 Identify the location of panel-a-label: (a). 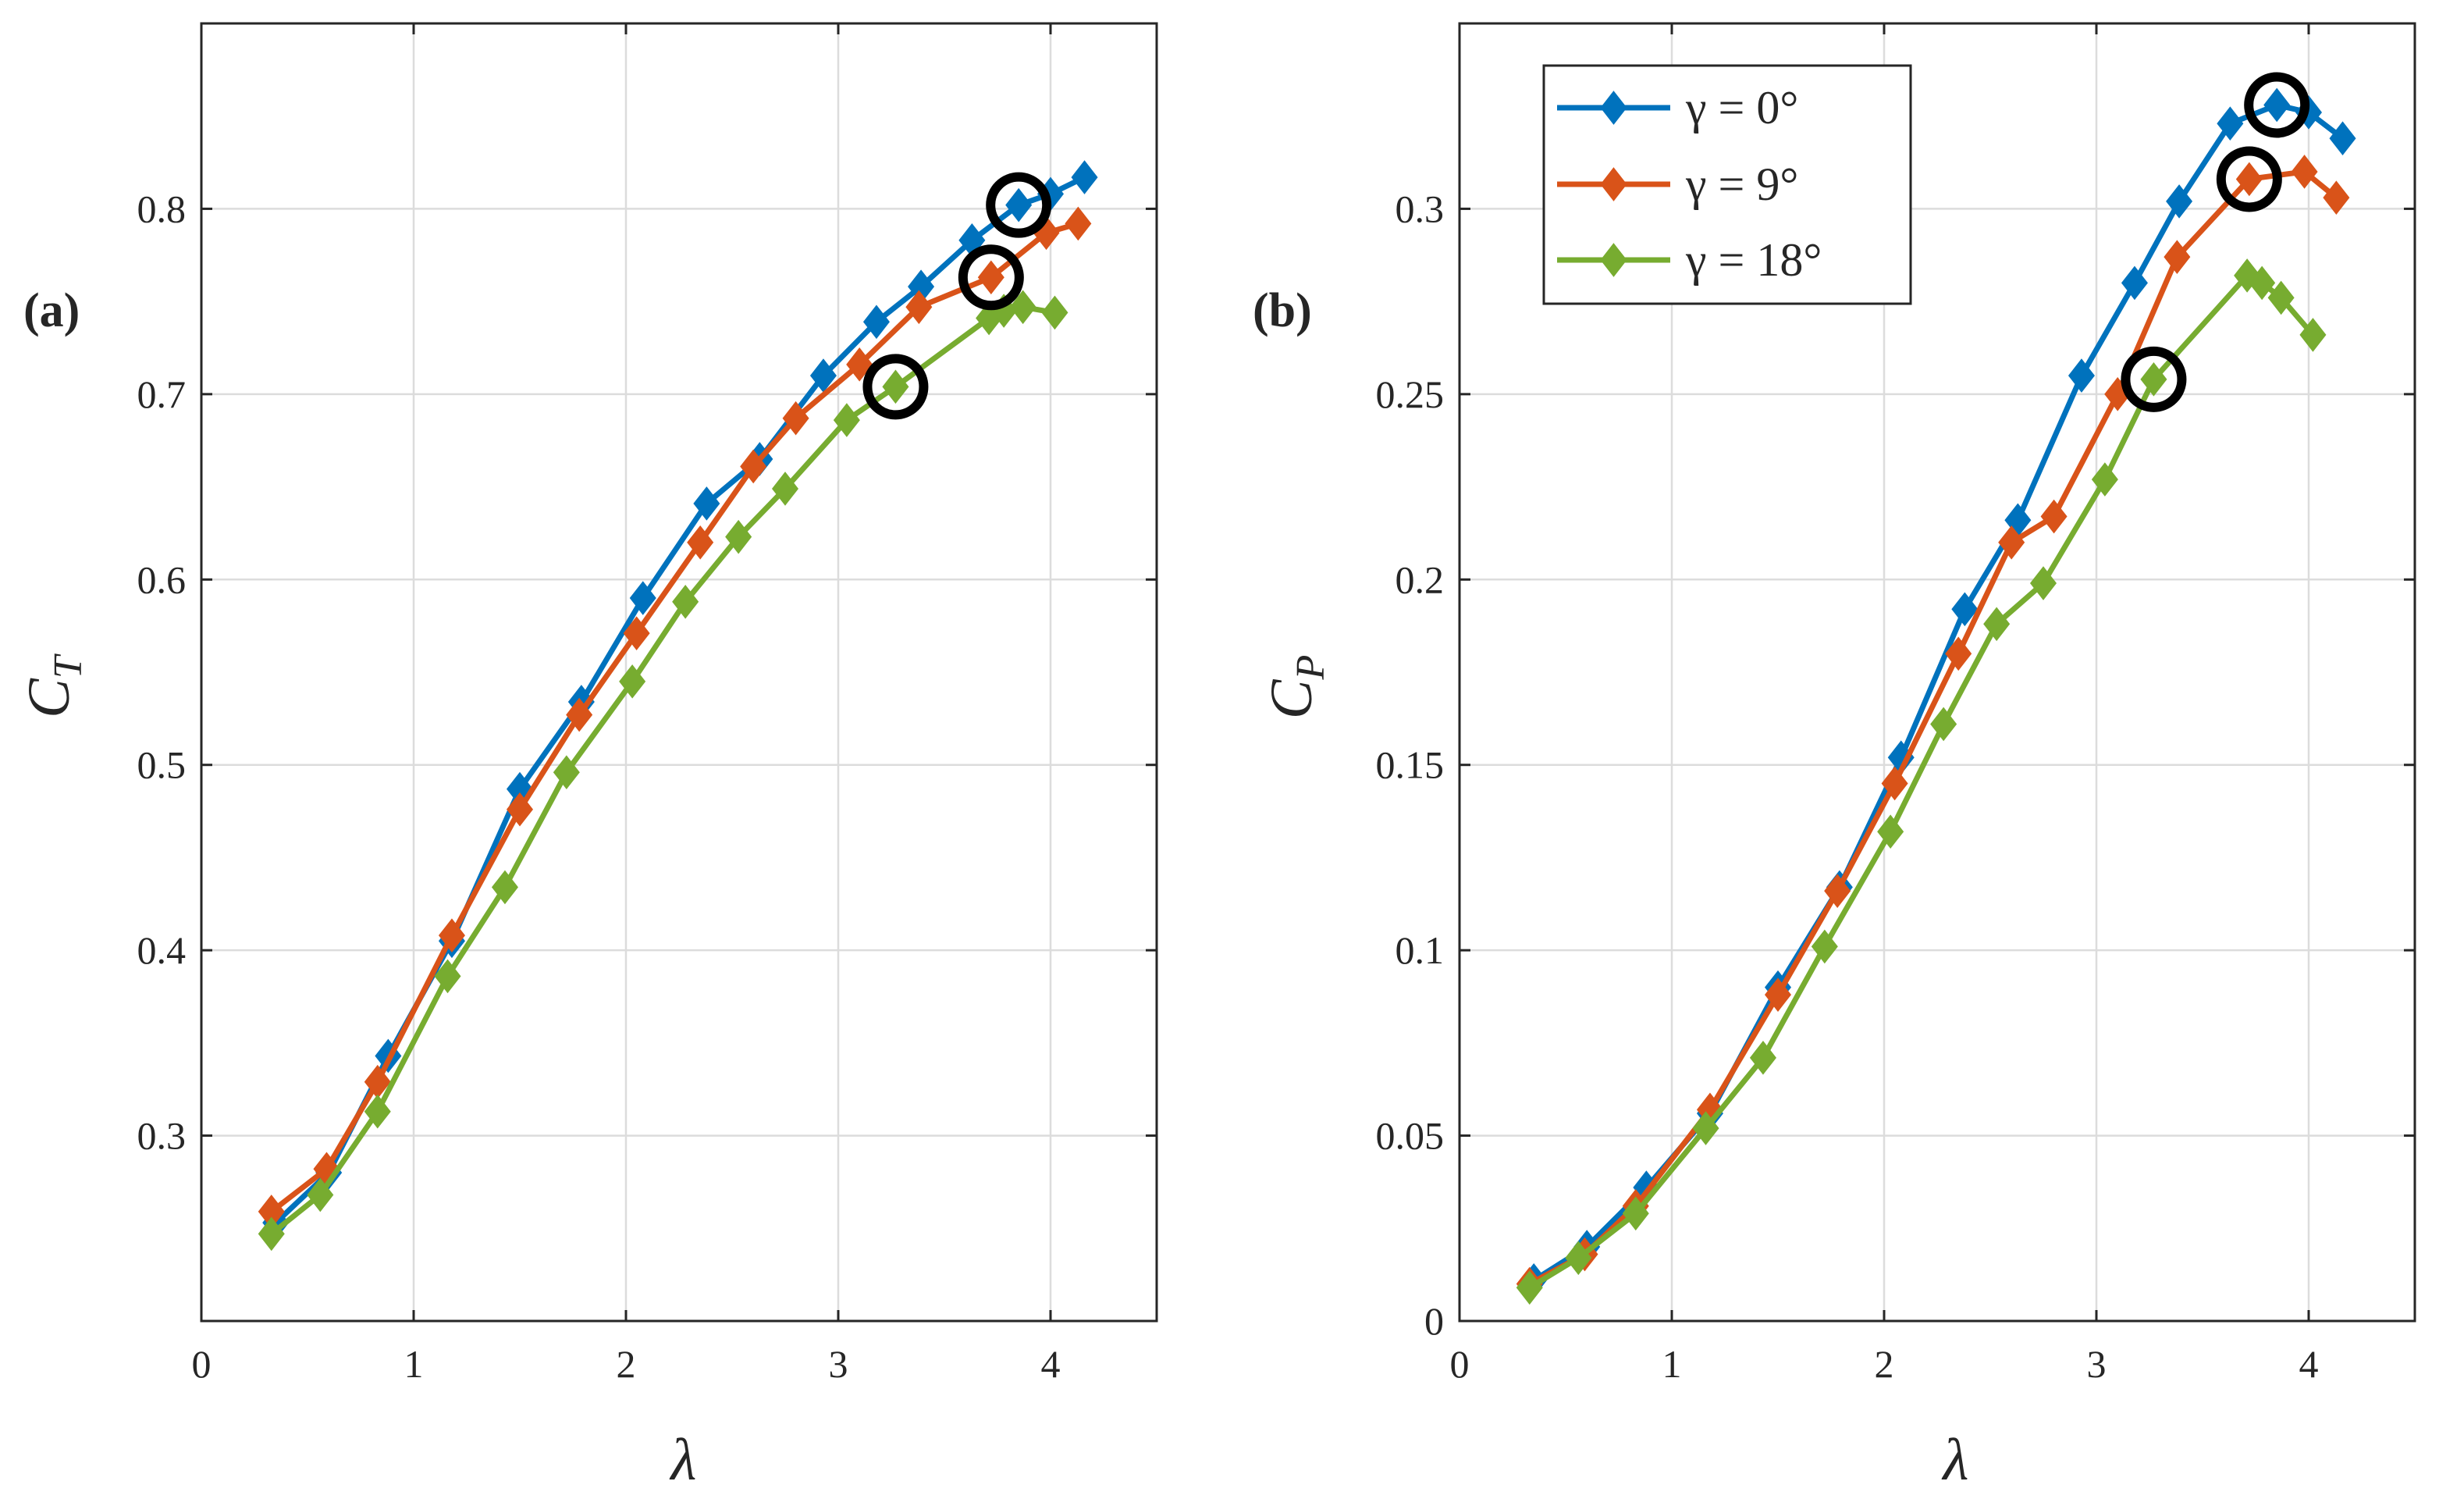
(51, 310).